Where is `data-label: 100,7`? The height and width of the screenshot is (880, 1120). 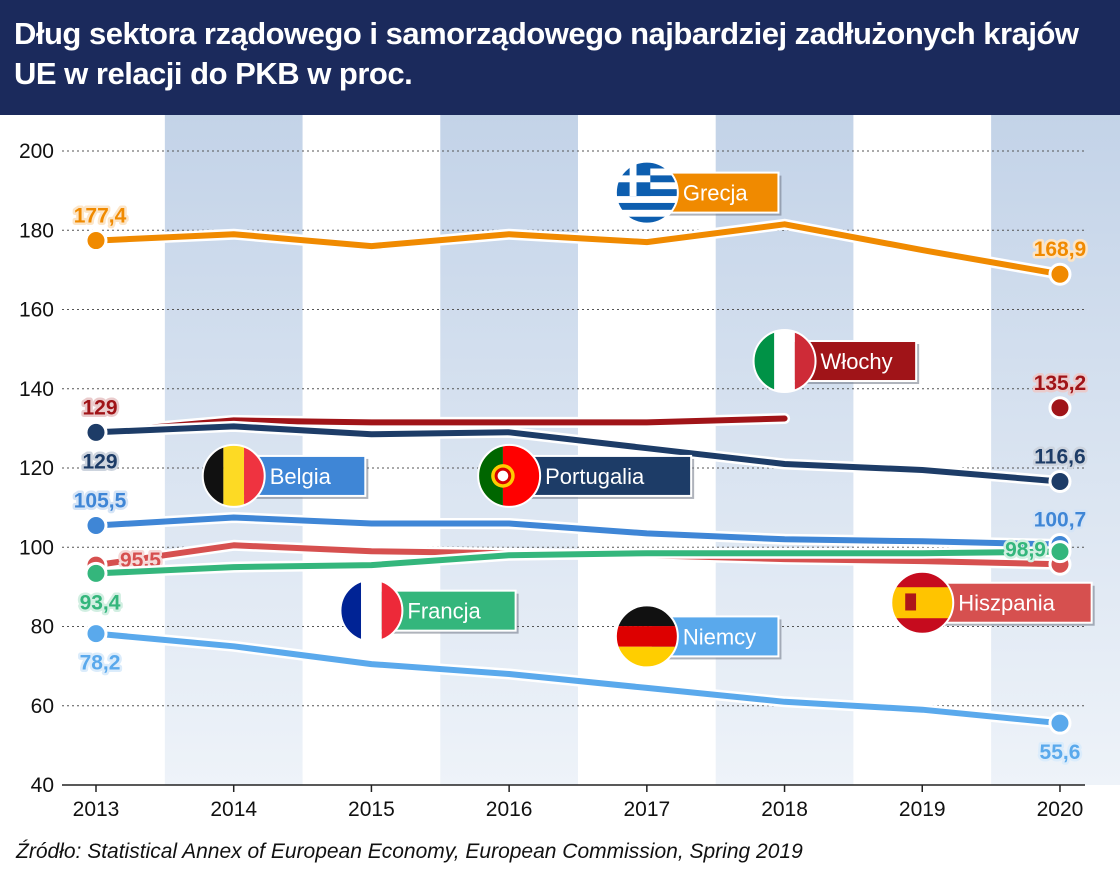
data-label: 100,7 is located at coordinates (1060, 519).